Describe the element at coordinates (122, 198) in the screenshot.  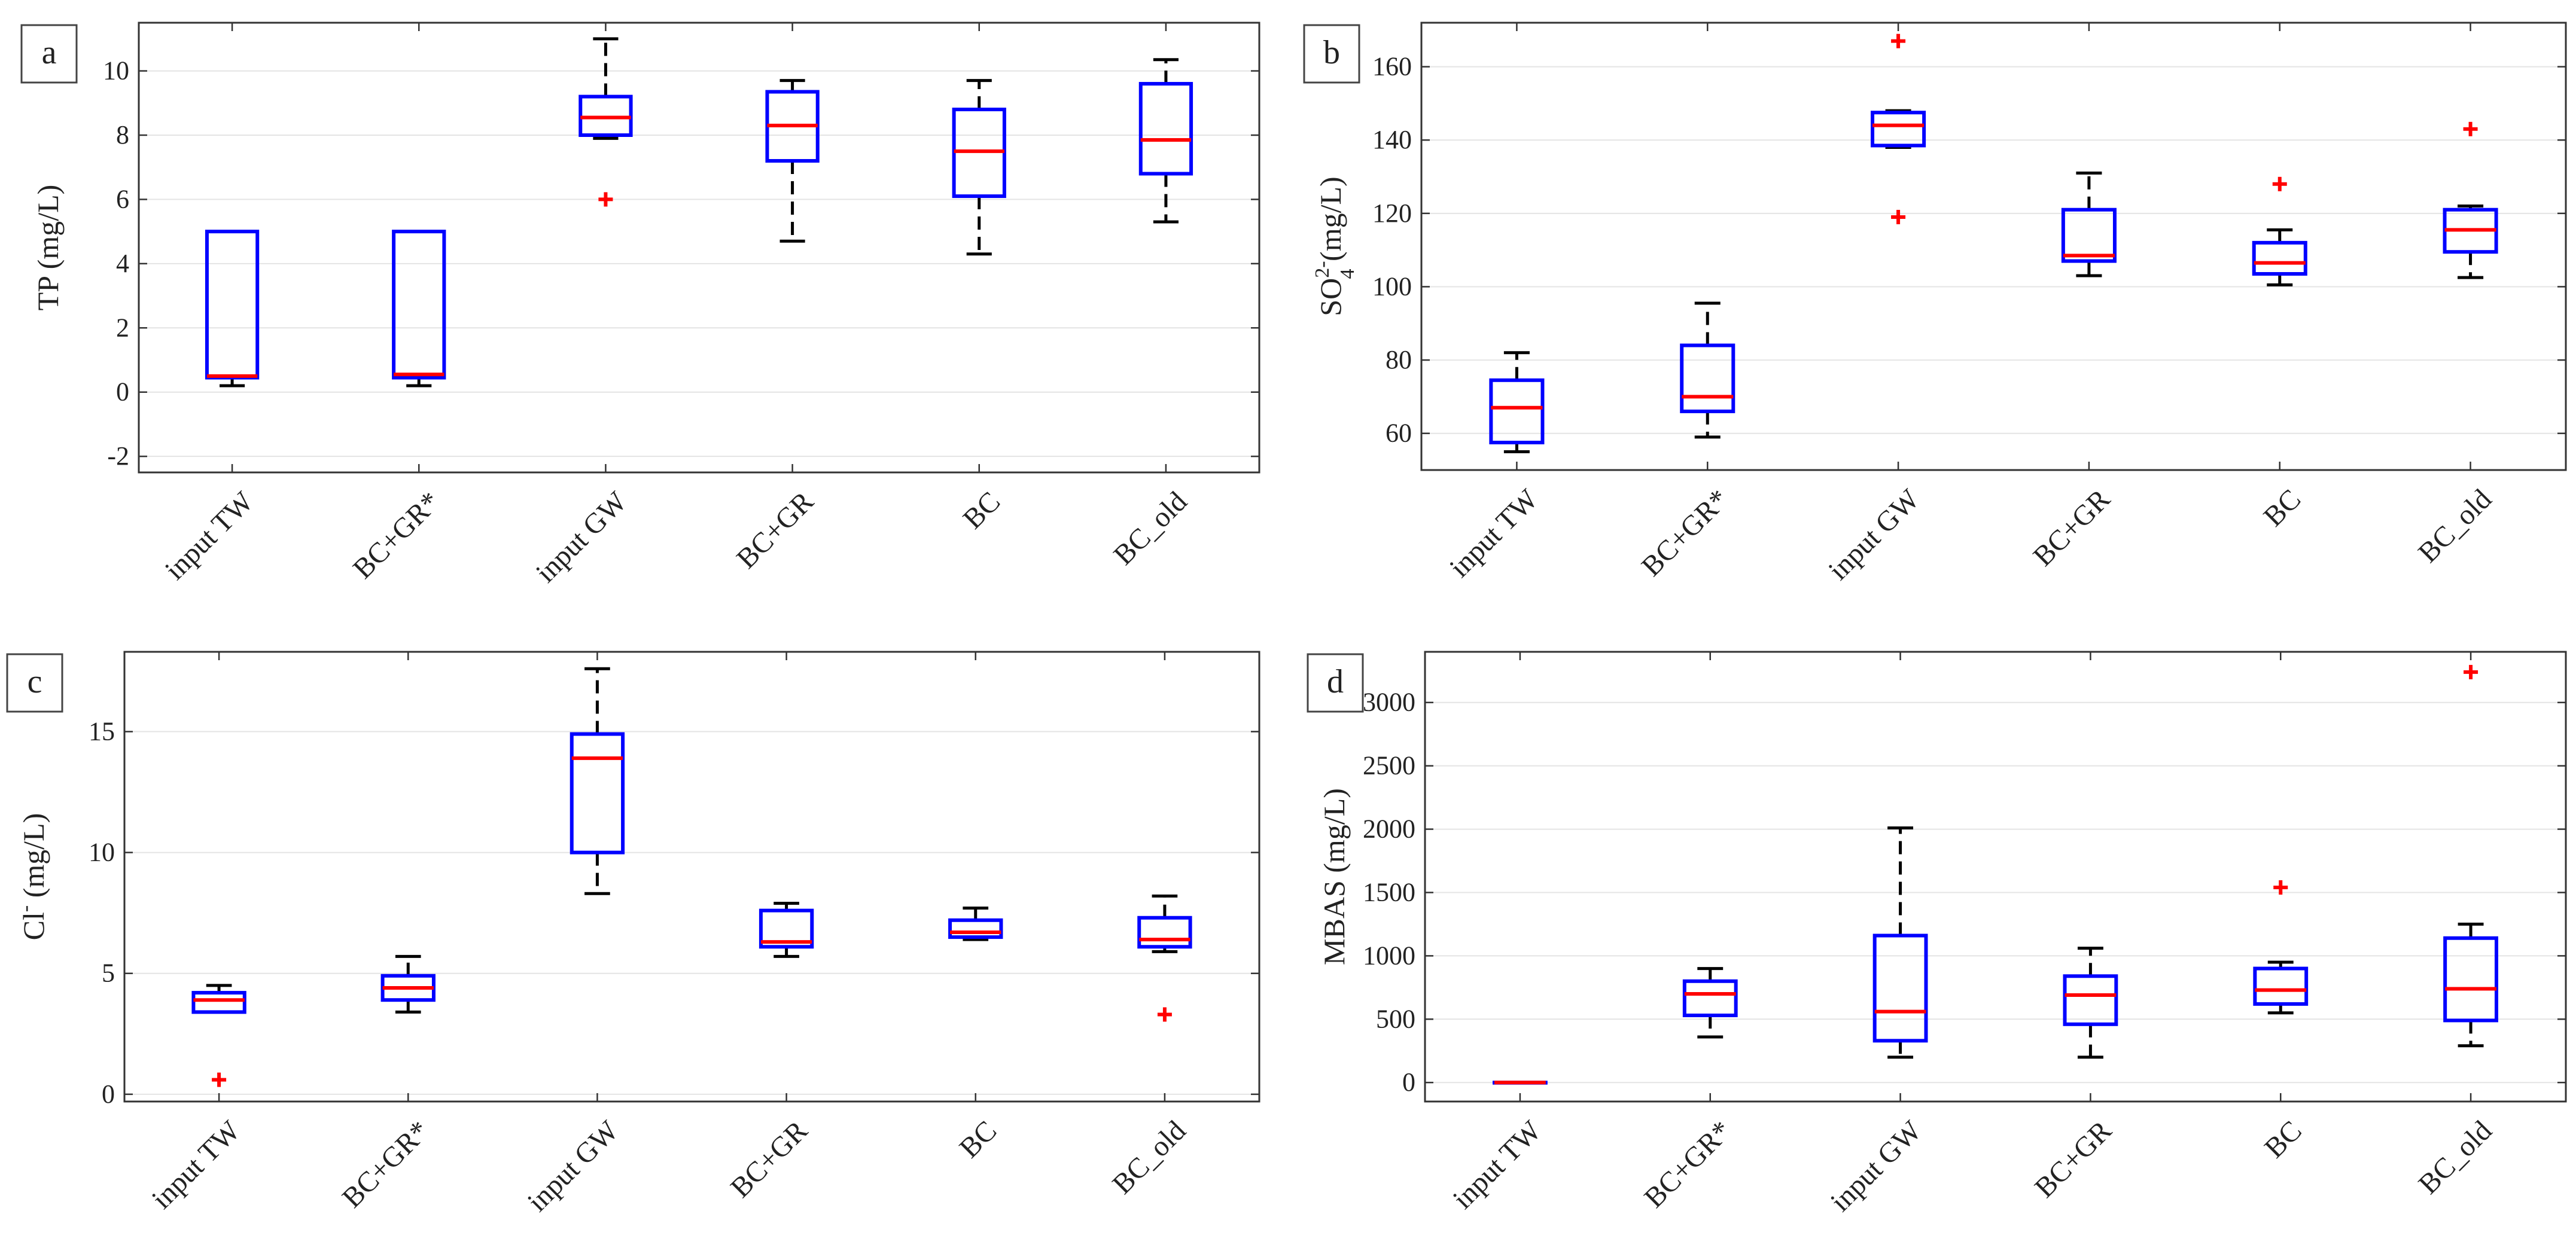
I see `y-tick-label: 6` at that location.